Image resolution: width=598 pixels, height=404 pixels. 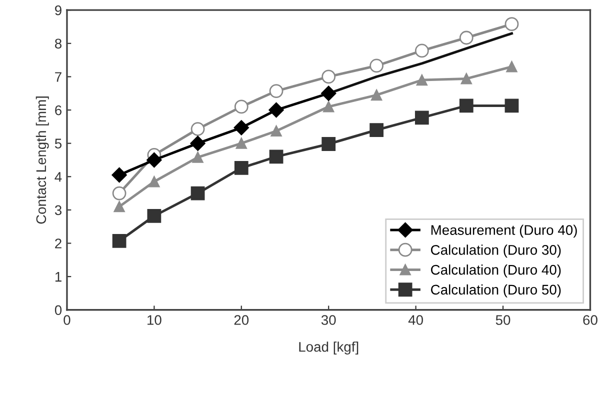 I want to click on legend-label: Measurement (Duro 40), so click(x=504, y=231).